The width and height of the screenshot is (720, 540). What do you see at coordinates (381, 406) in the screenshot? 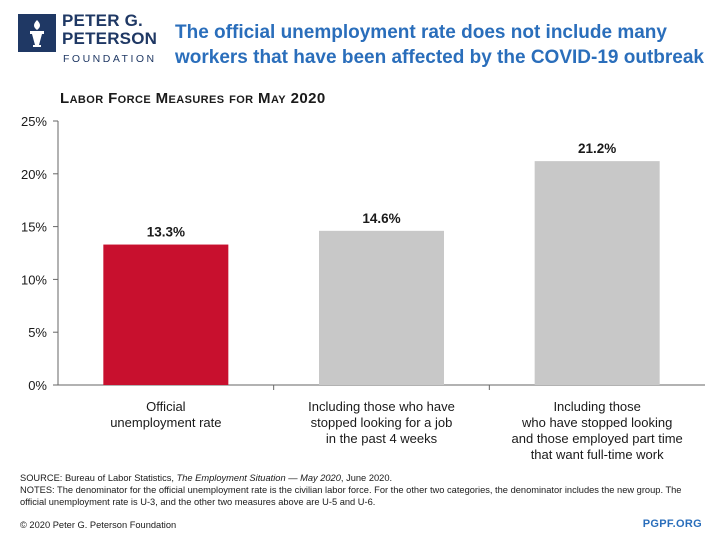
I see `x-tick-label: Including those who have` at bounding box center [381, 406].